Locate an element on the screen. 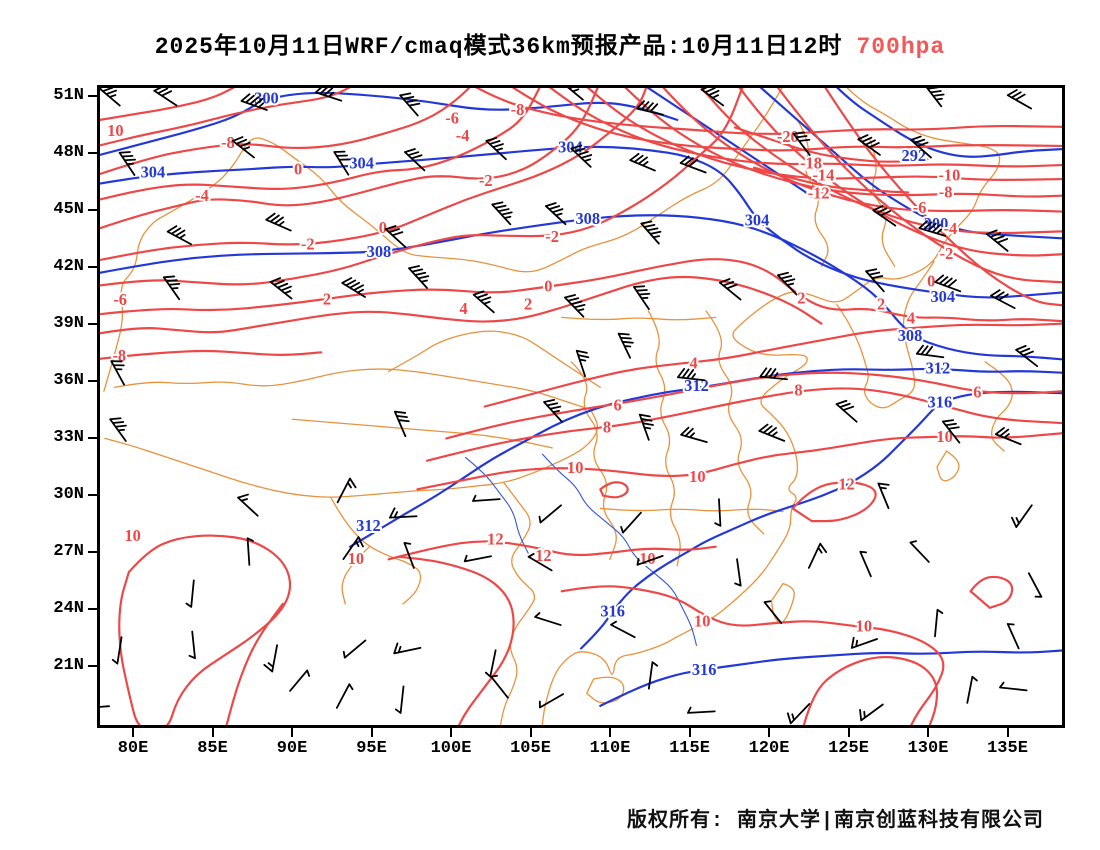  lat-tick-label: 30N is located at coordinates (68, 494).